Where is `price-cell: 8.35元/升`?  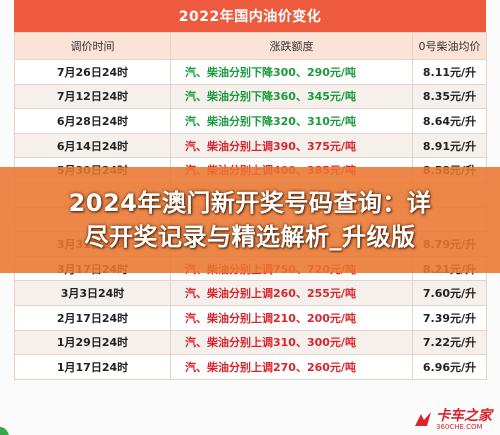 price-cell: 8.35元/升 is located at coordinates (449, 96).